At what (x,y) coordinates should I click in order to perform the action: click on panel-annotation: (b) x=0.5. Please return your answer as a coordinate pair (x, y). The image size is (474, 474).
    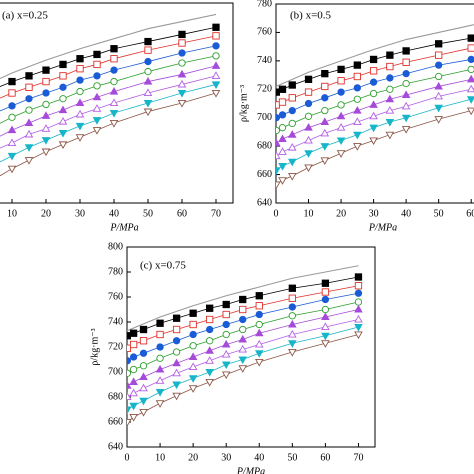
    Looking at the image, I should click on (311, 16).